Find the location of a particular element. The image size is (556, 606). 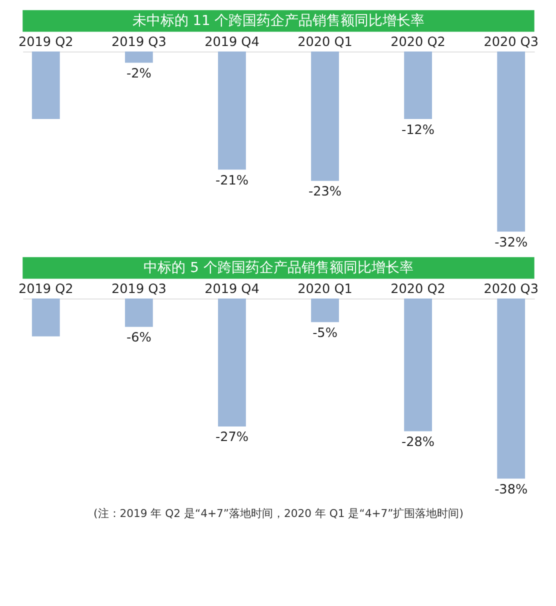

data-label: -27% is located at coordinates (231, 438).